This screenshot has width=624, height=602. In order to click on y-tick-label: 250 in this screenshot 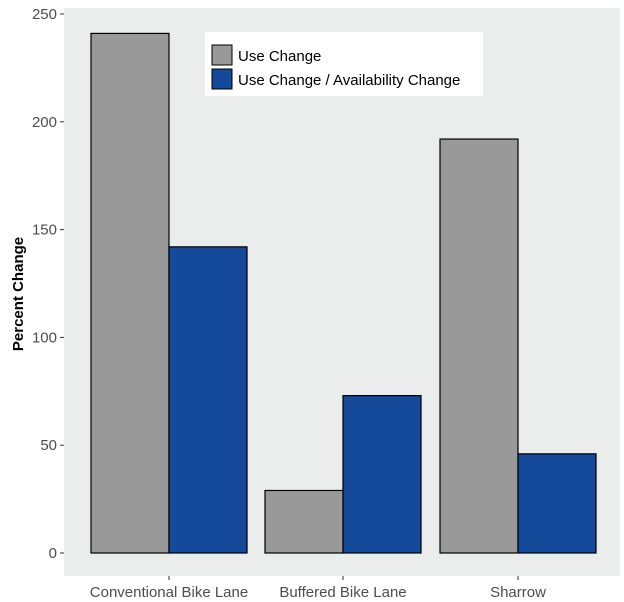, I will do `click(44, 14)`.